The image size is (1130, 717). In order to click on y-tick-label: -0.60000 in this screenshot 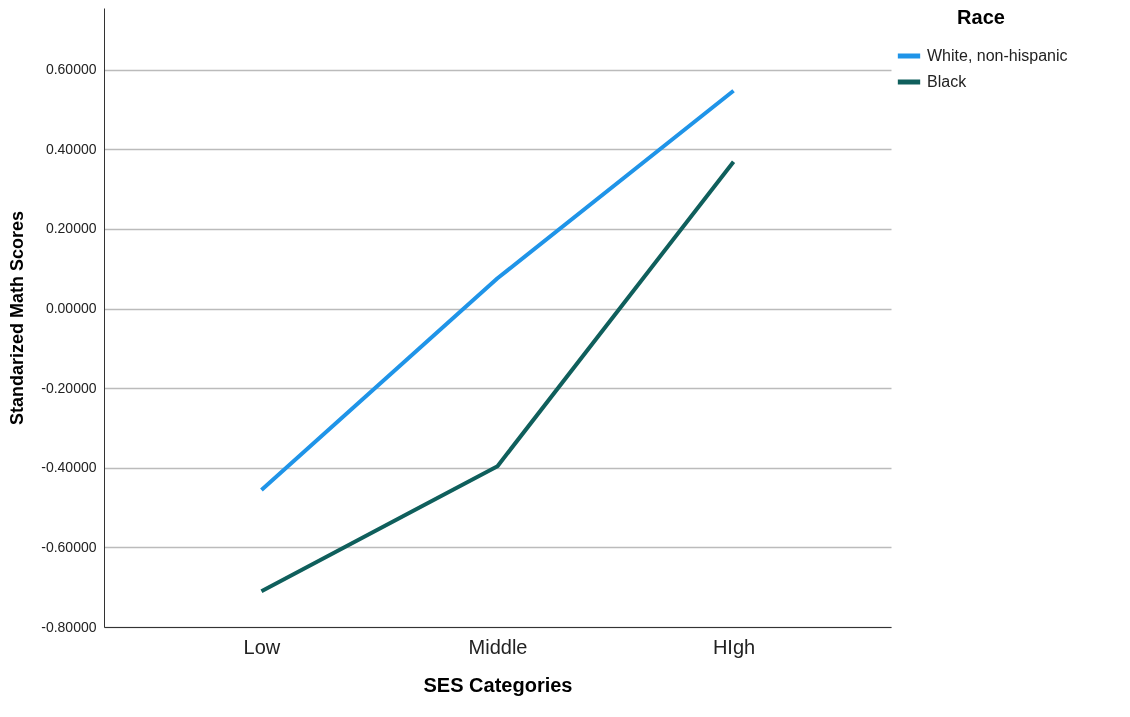, I will do `click(69, 546)`.